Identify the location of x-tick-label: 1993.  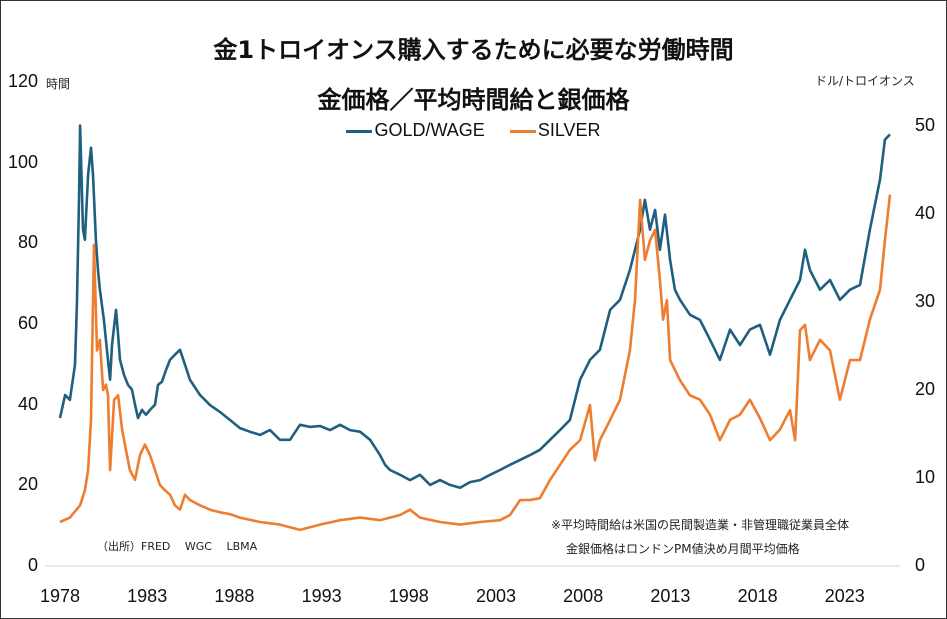
(321, 596).